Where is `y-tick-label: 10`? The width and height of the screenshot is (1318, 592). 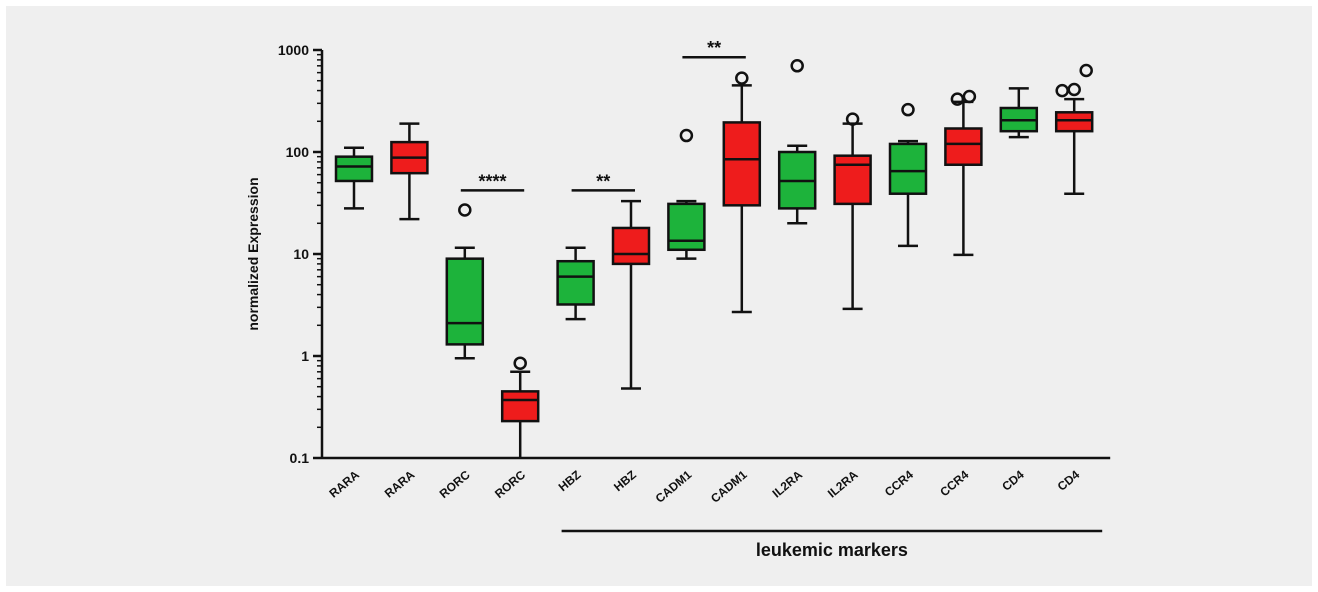 y-tick-label: 10 is located at coordinates (301, 254).